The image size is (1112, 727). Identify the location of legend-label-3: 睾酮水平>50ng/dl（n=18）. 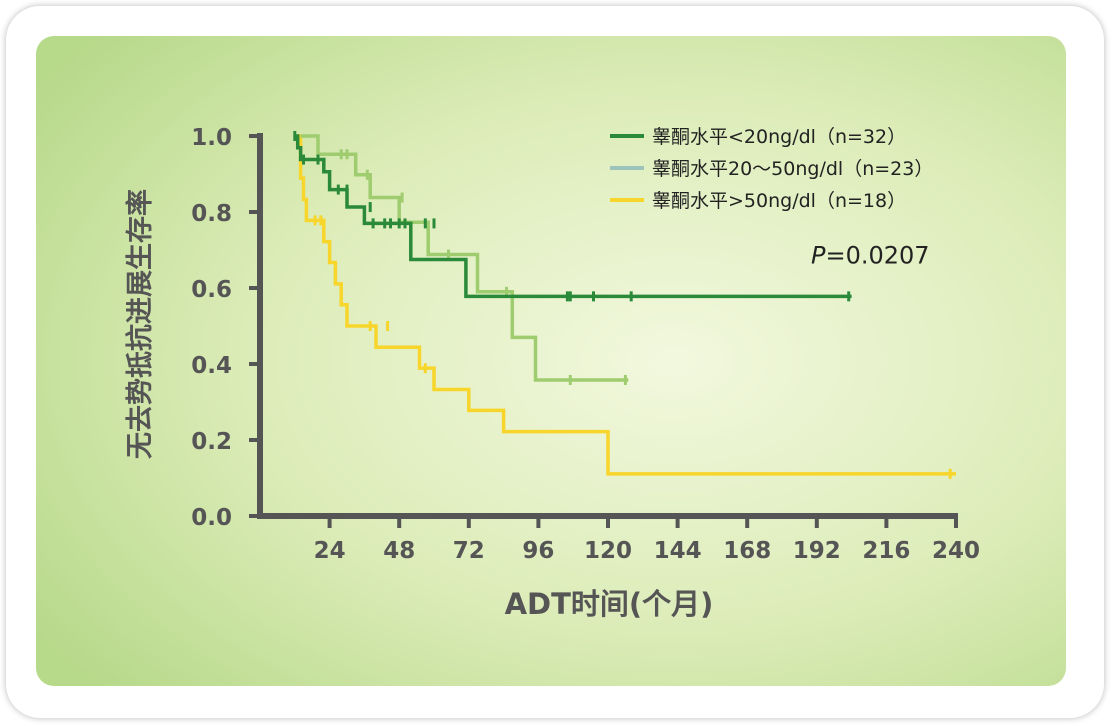
(779, 201).